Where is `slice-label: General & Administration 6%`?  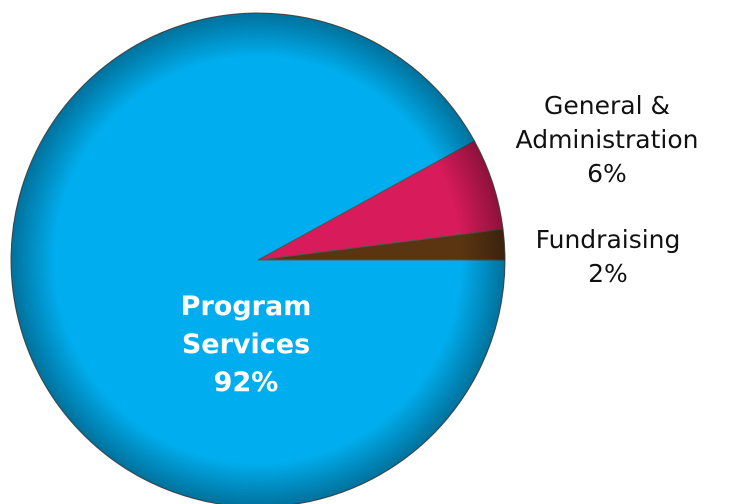 slice-label: General & Administration 6% is located at coordinates (607, 140).